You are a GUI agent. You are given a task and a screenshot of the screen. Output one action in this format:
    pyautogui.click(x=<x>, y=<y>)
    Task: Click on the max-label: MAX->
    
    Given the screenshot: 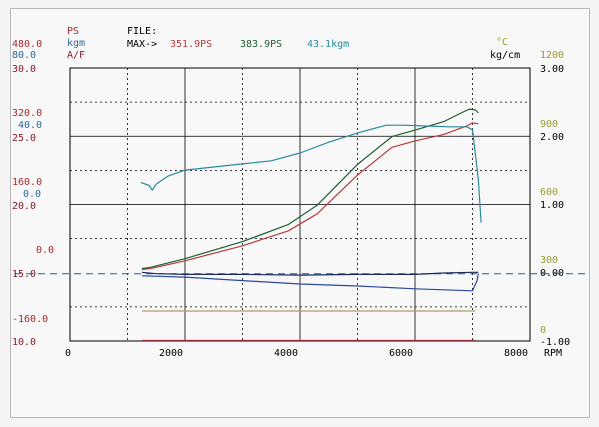 What is the action you would take?
    pyautogui.click(x=142, y=44)
    